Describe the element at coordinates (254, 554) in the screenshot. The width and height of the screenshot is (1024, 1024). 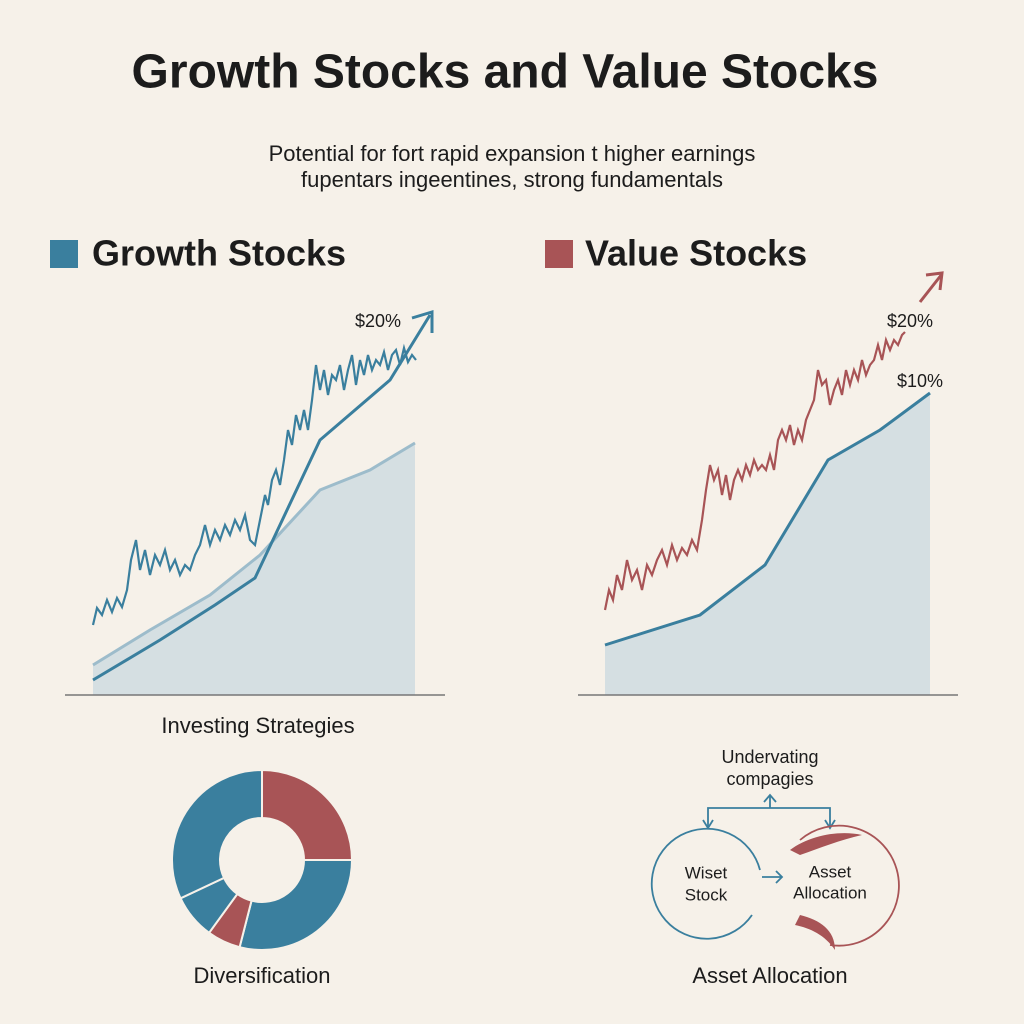
I see `area-line` at that location.